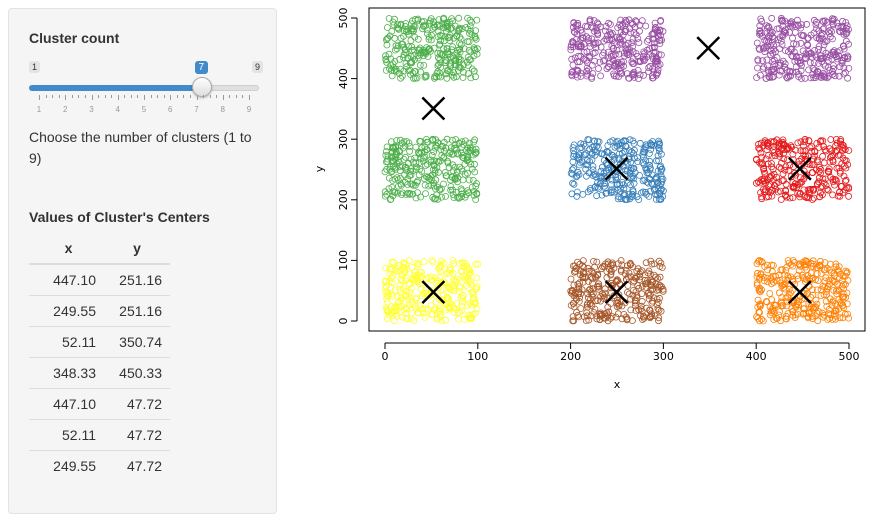 This screenshot has width=880, height=524. Describe the element at coordinates (201, 87) in the screenshot. I see `slider-handle` at that location.